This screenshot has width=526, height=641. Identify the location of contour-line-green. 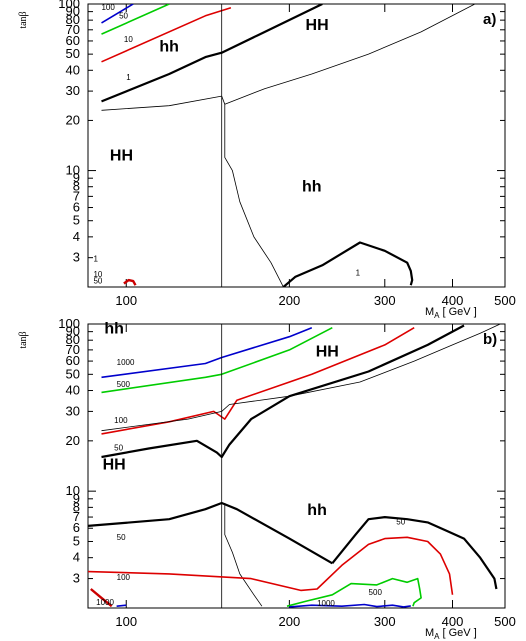
(135, 19).